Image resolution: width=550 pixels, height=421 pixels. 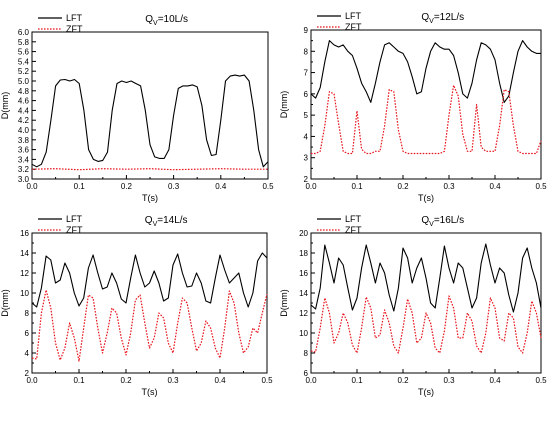 What do you see at coordinates (306, 158) in the screenshot?
I see `y-tick-label: 3` at bounding box center [306, 158].